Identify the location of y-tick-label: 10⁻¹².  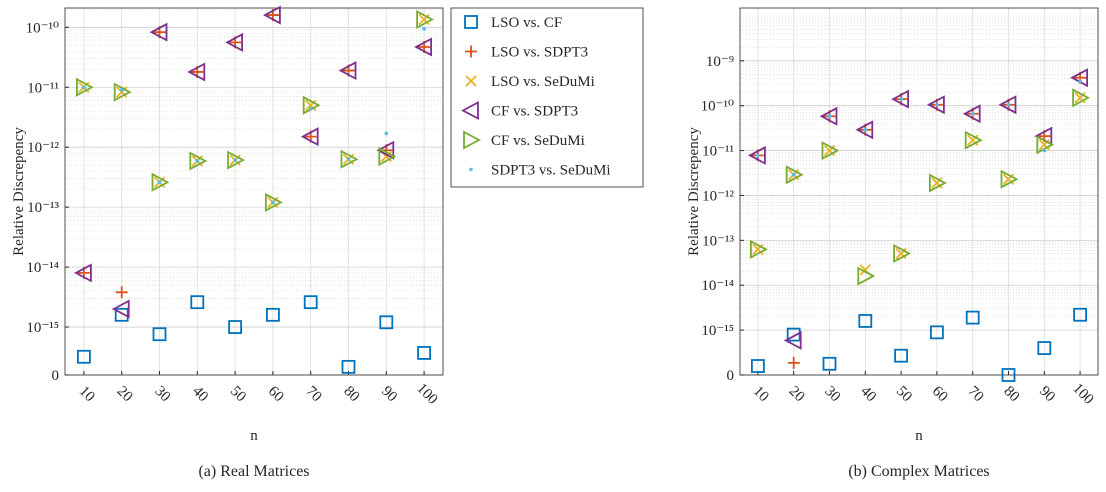
(43, 148).